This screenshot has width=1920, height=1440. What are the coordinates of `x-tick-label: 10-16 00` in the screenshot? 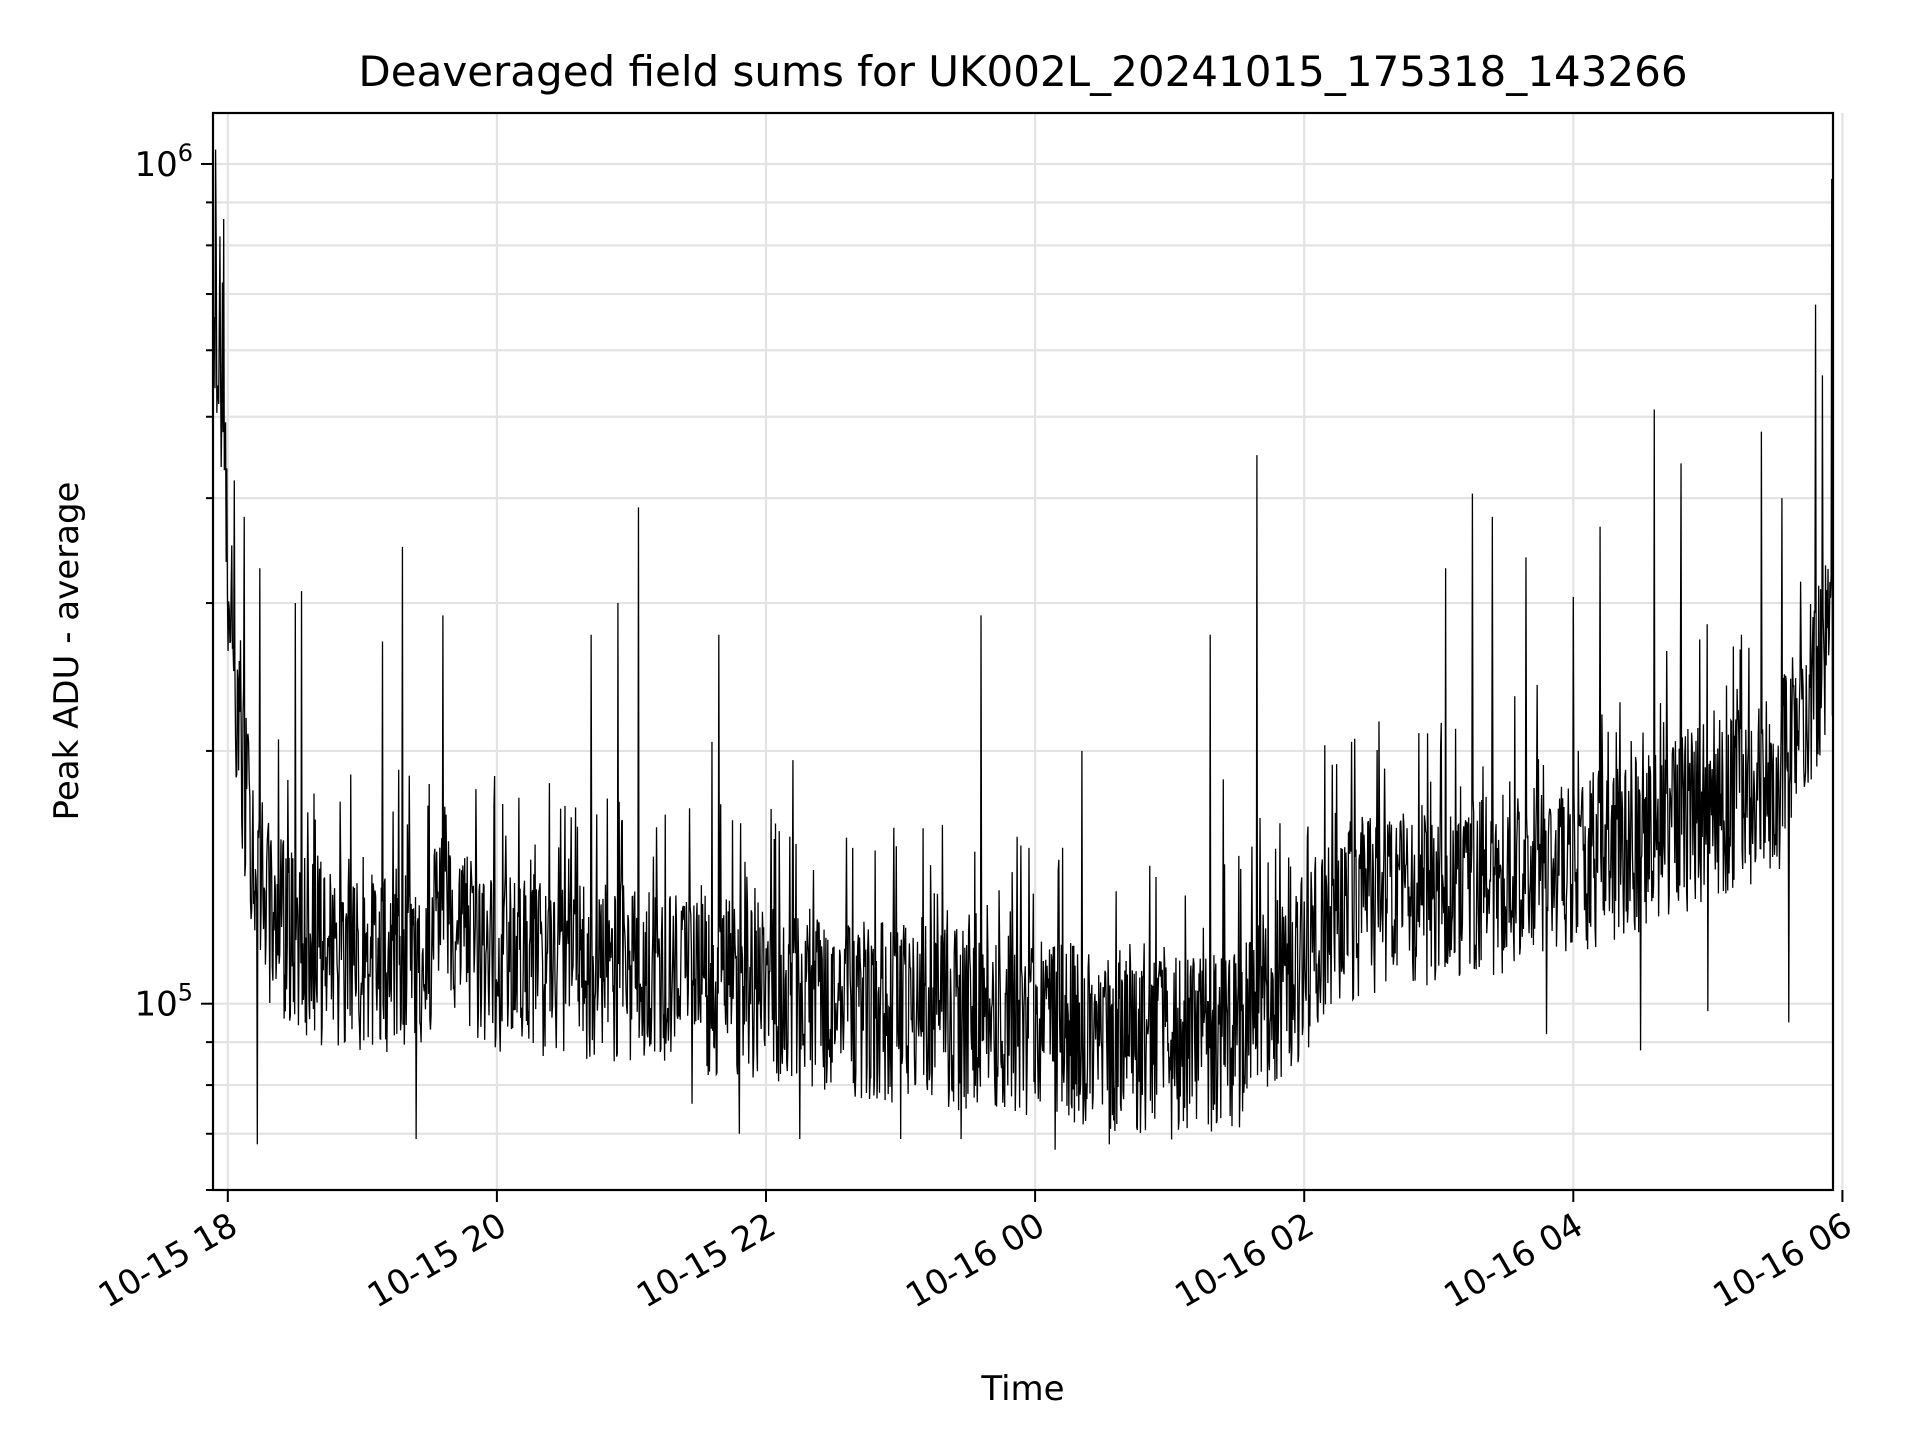 It's located at (975, 1260).